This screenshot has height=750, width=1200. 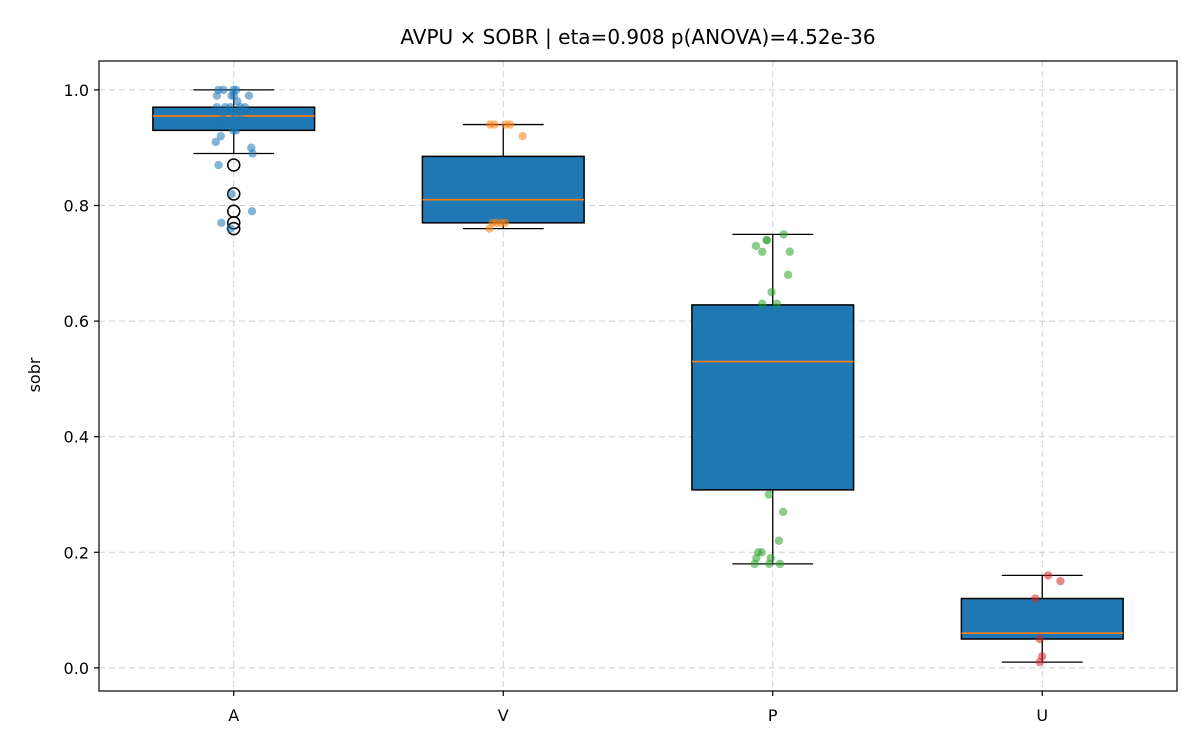 What do you see at coordinates (234, 165) in the screenshot?
I see `outlier-marker` at bounding box center [234, 165].